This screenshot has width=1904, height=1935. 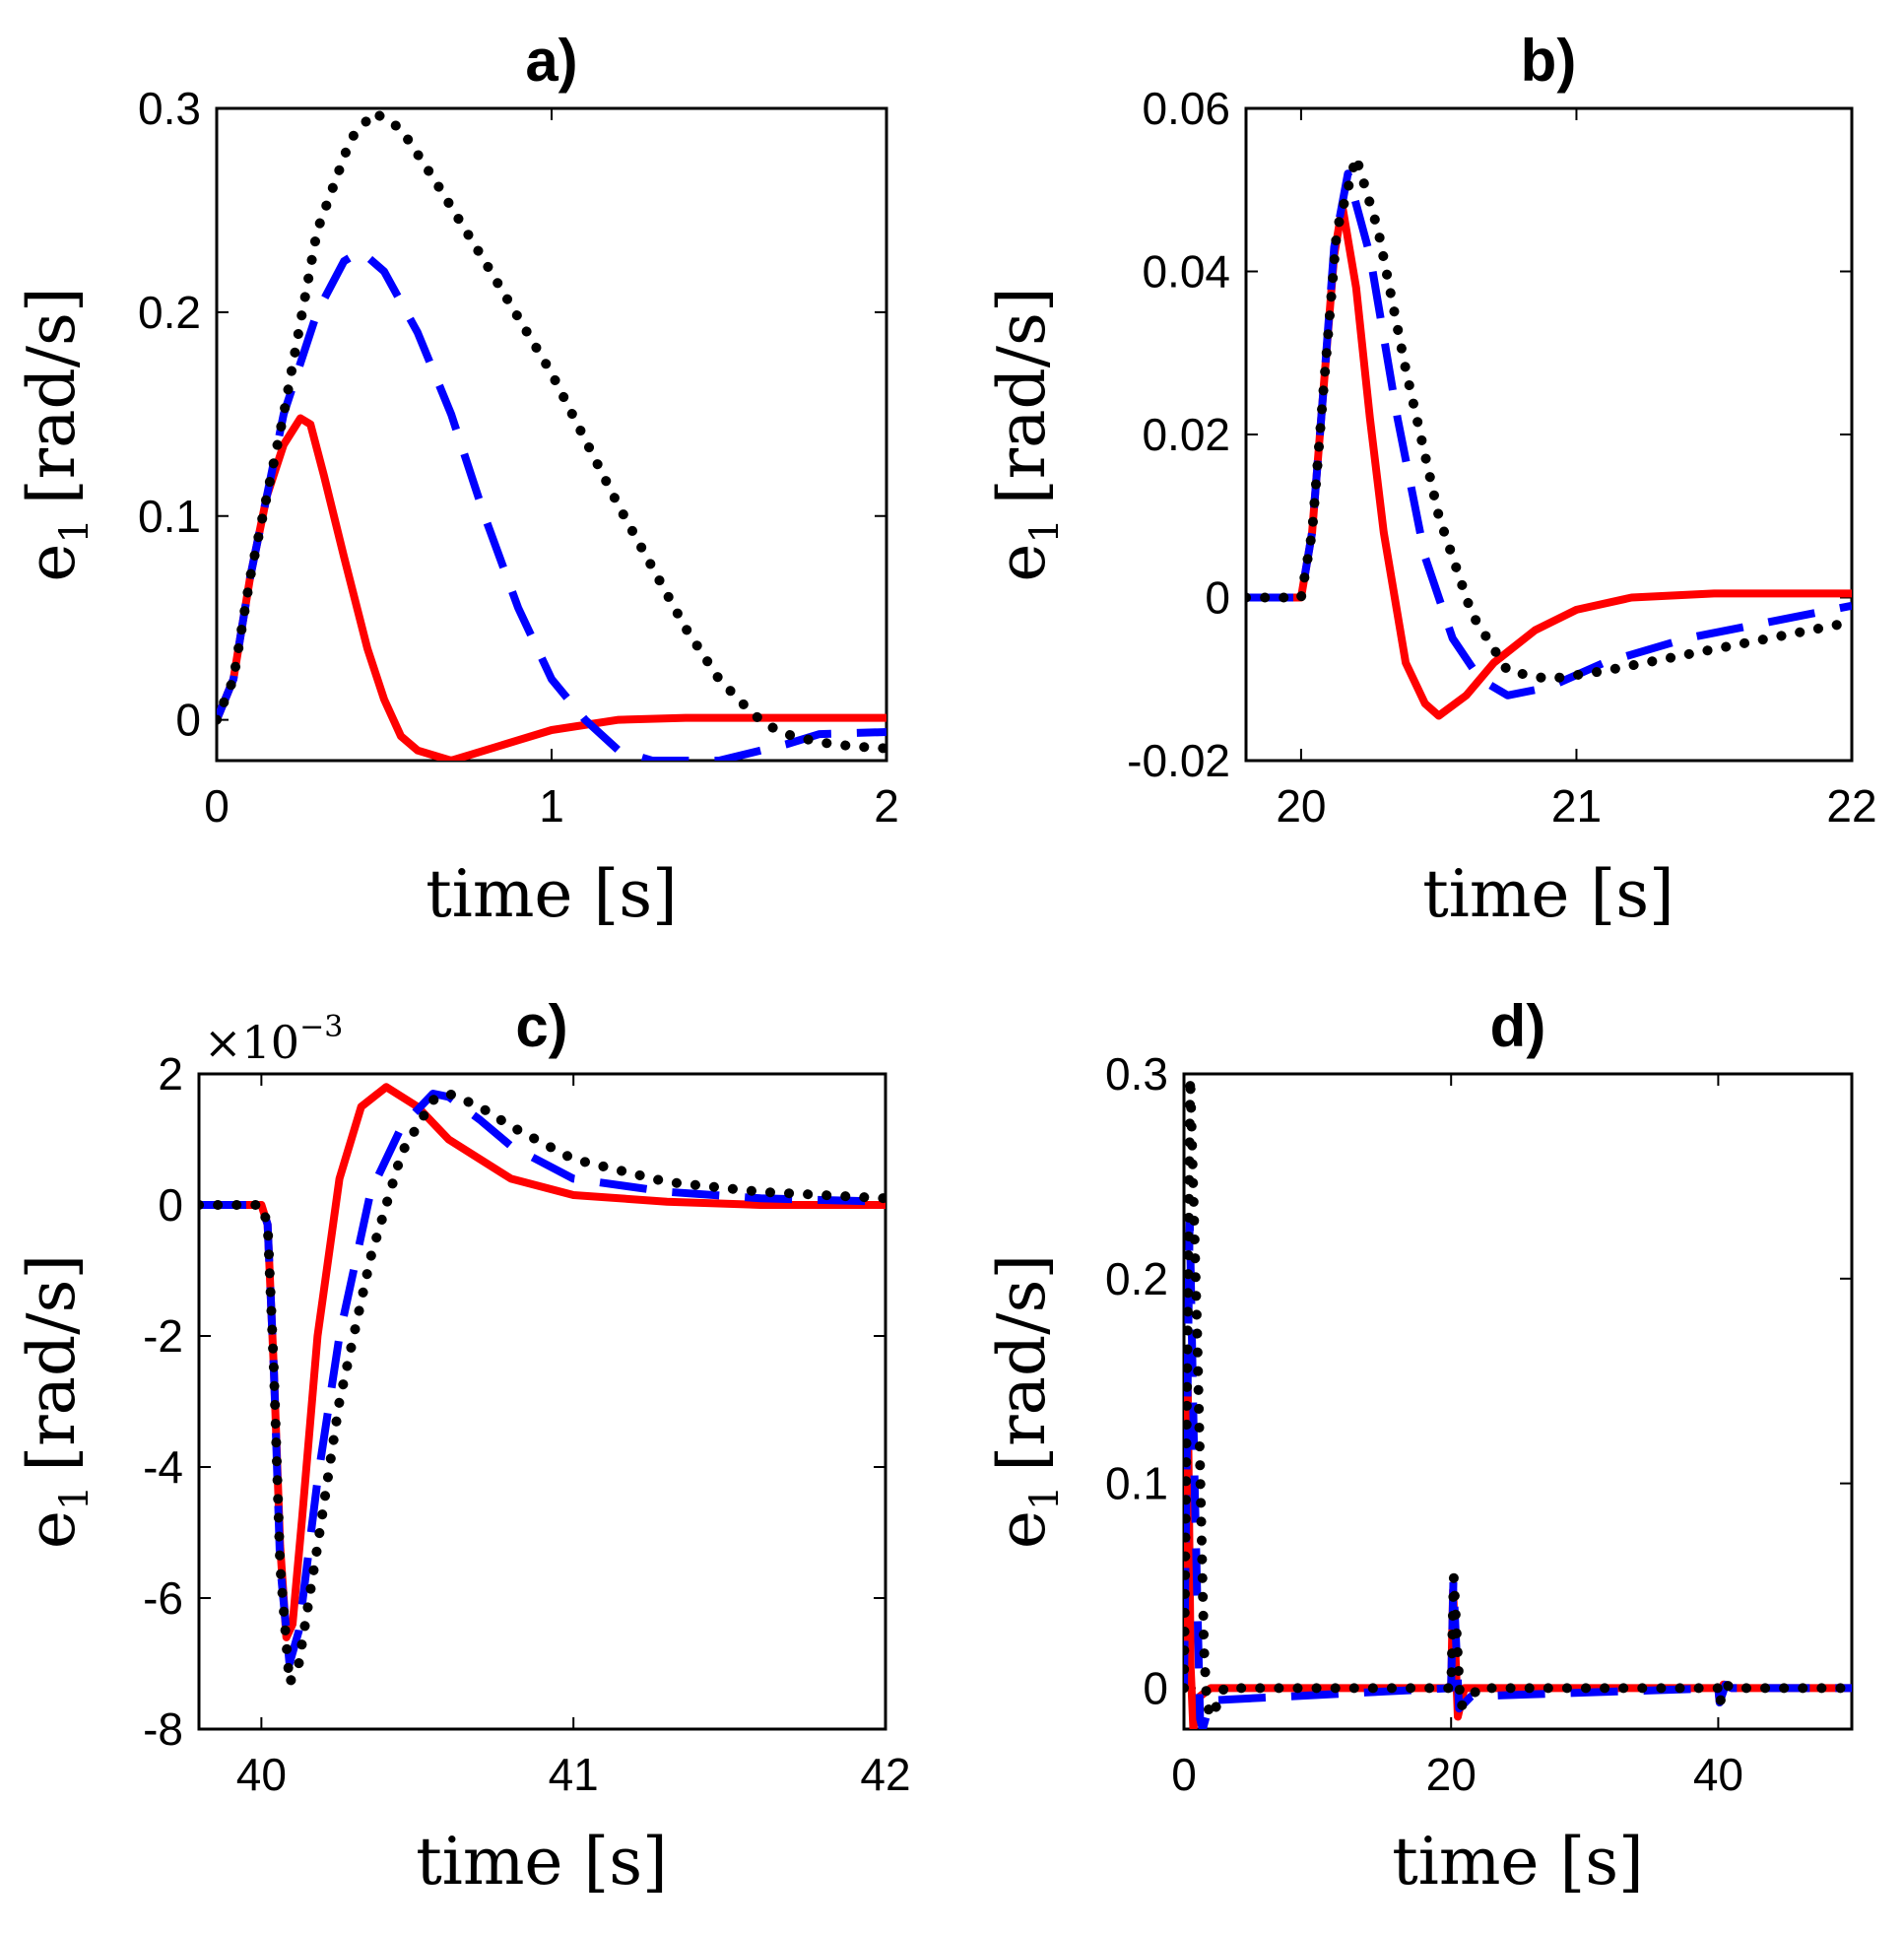 What do you see at coordinates (1178, 760) in the screenshot?
I see `y-tick-label: -0.02` at bounding box center [1178, 760].